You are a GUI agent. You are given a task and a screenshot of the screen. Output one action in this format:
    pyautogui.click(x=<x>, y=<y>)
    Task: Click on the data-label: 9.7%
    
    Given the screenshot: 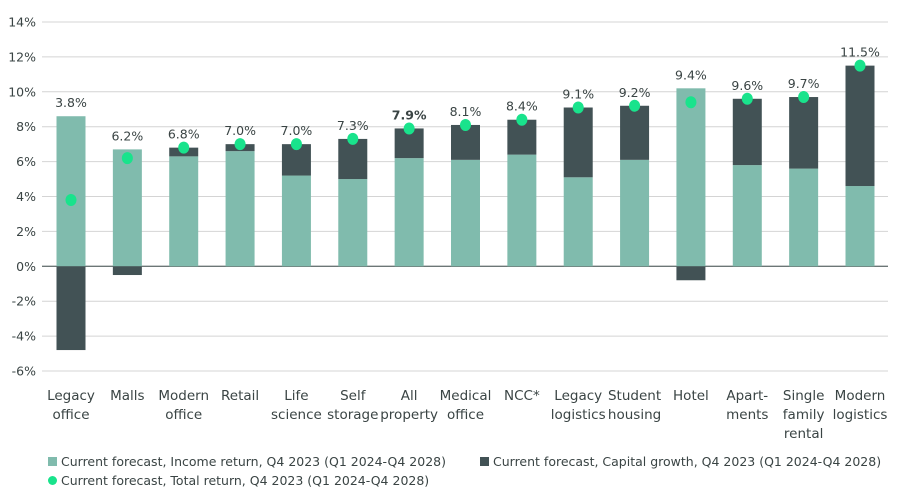 What is the action you would take?
    pyautogui.click(x=804, y=83)
    